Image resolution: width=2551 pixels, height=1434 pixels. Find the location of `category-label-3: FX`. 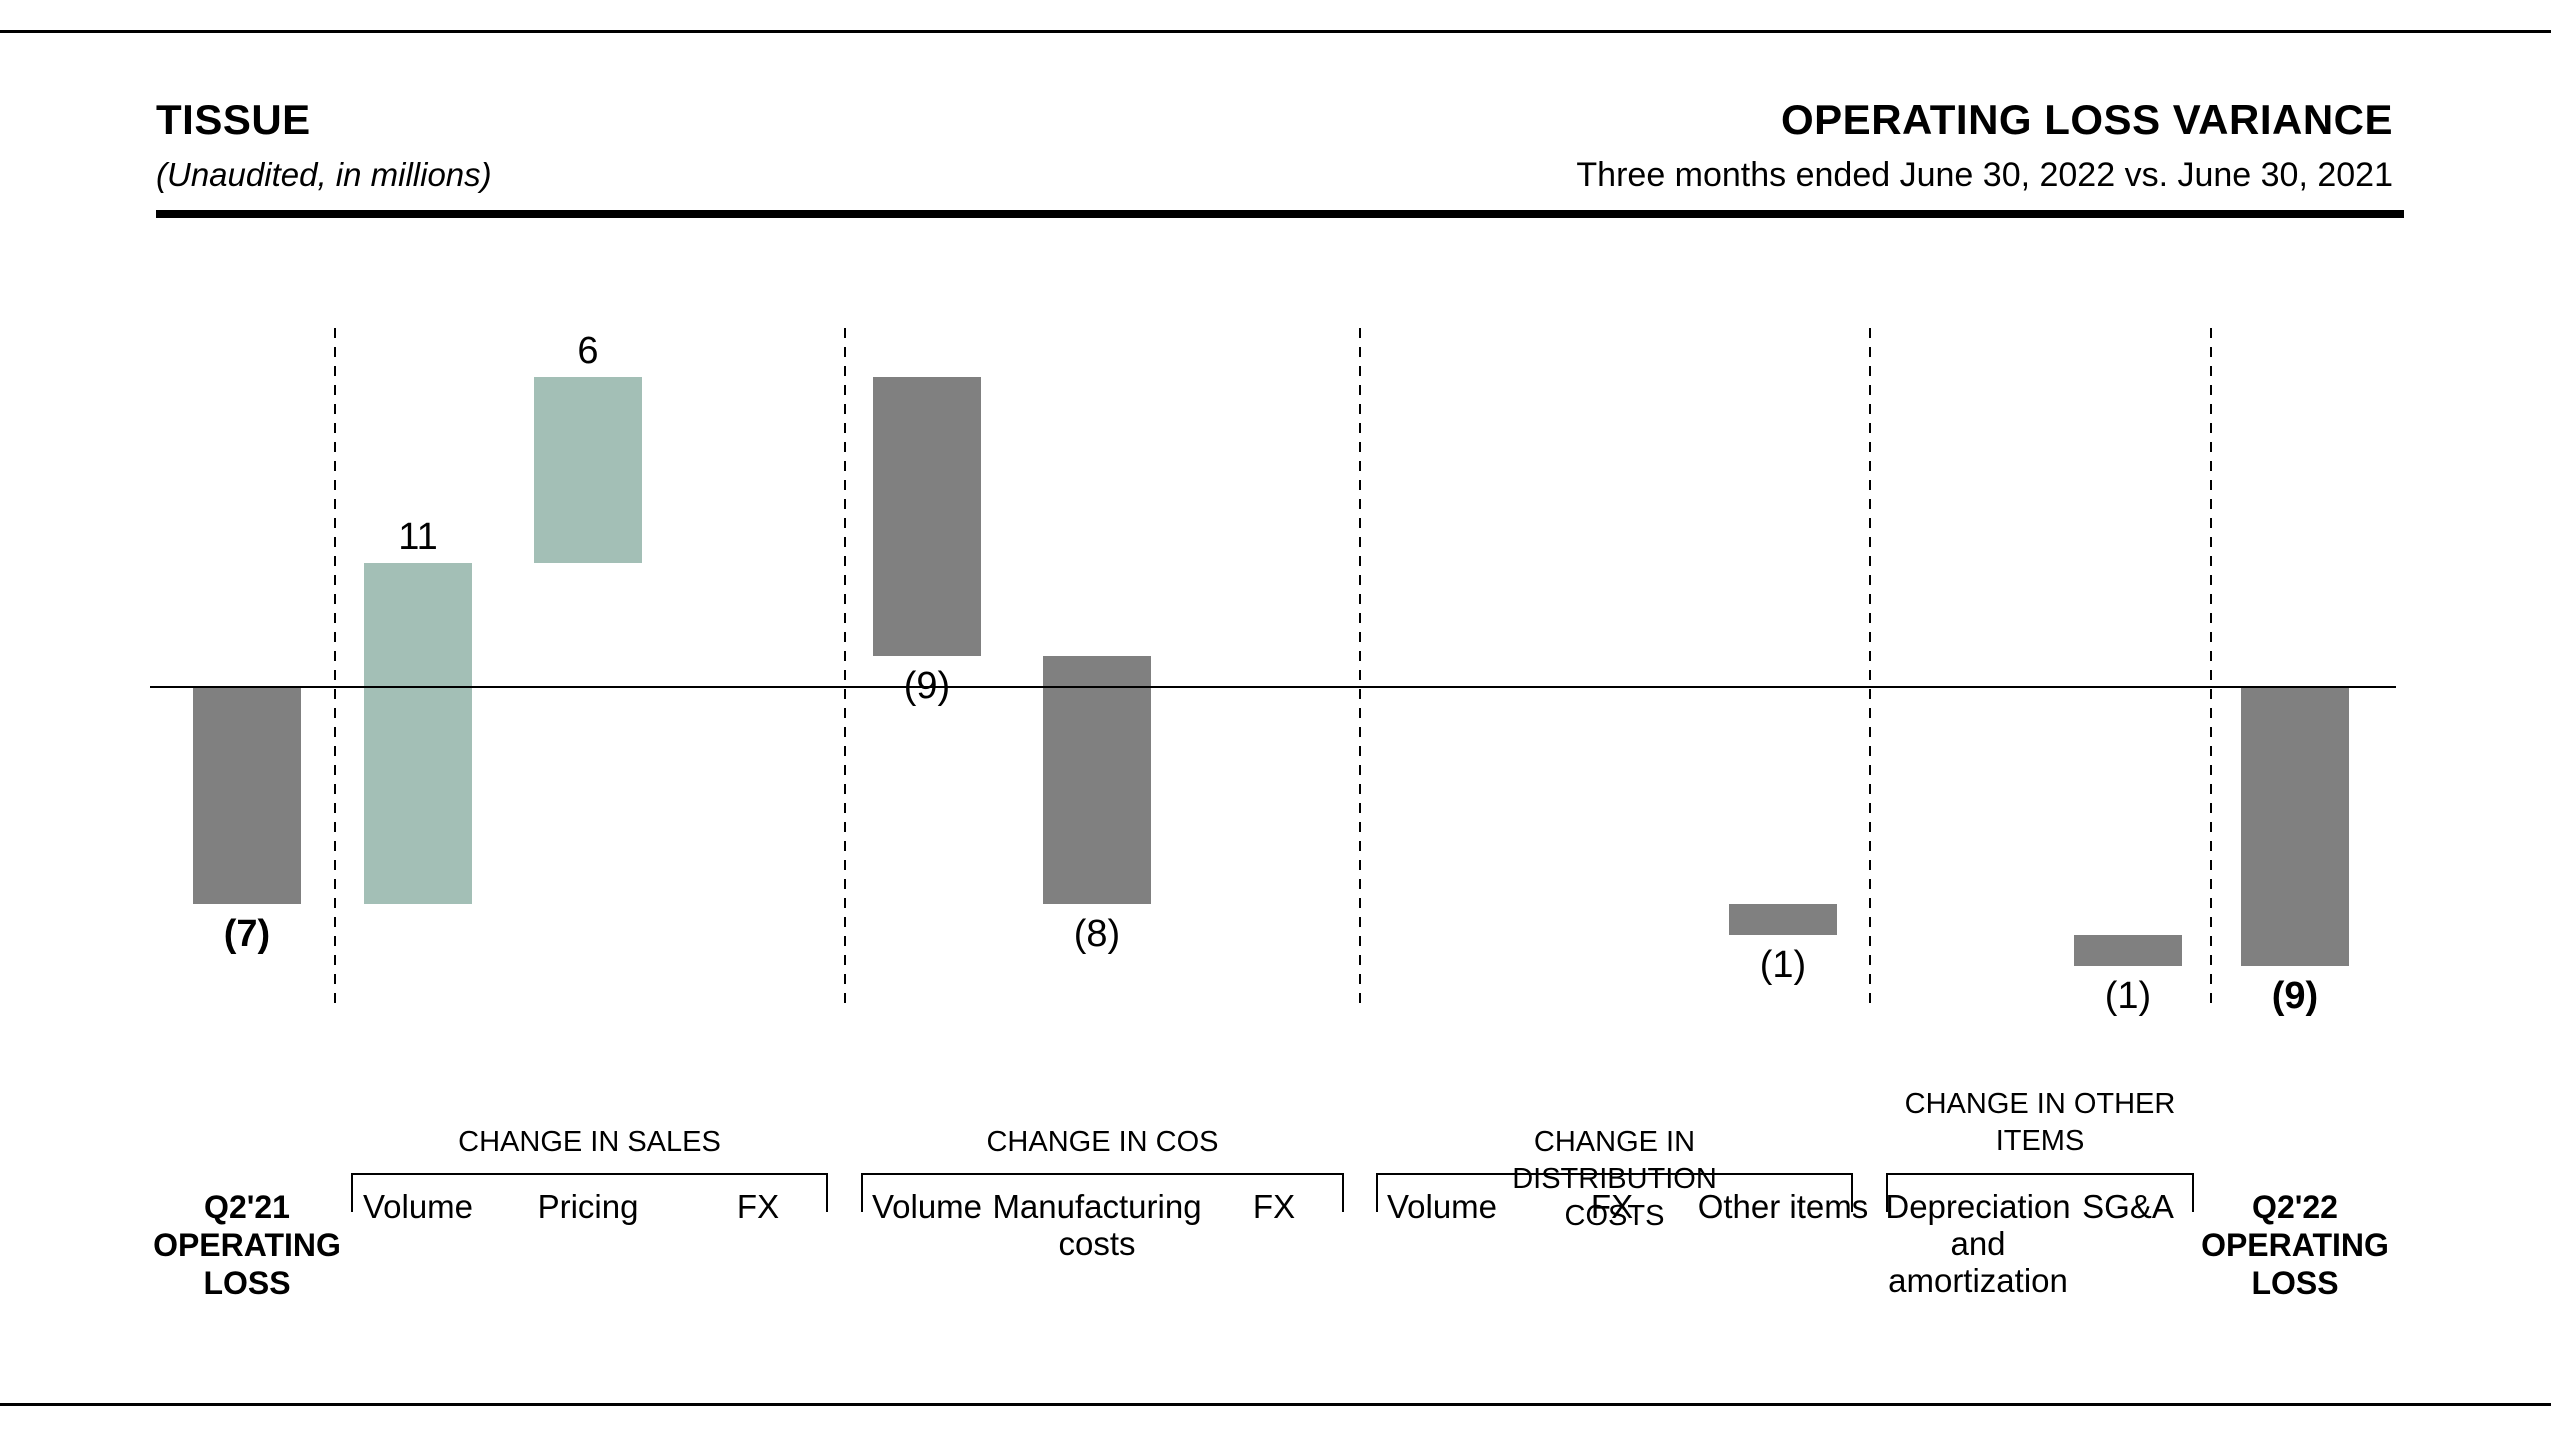

category-label-3: FX is located at coordinates (758, 1206).